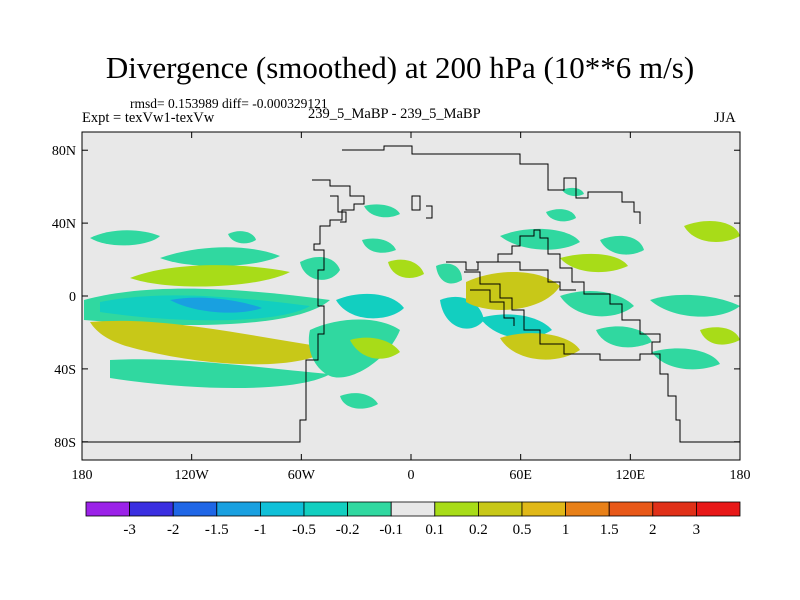 The width and height of the screenshot is (800, 600). Describe the element at coordinates (522, 530) in the screenshot. I see `colorbar-label: 0.5` at that location.